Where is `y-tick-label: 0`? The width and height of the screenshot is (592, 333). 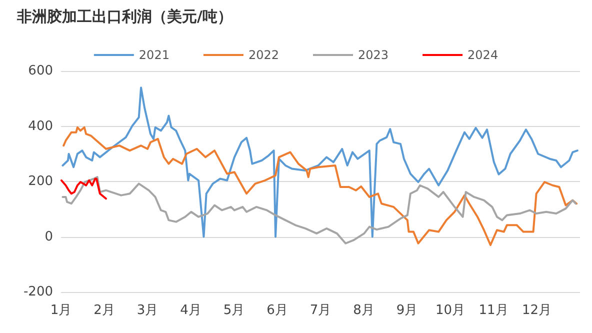 y-tick-label: 0 is located at coordinates (48, 236).